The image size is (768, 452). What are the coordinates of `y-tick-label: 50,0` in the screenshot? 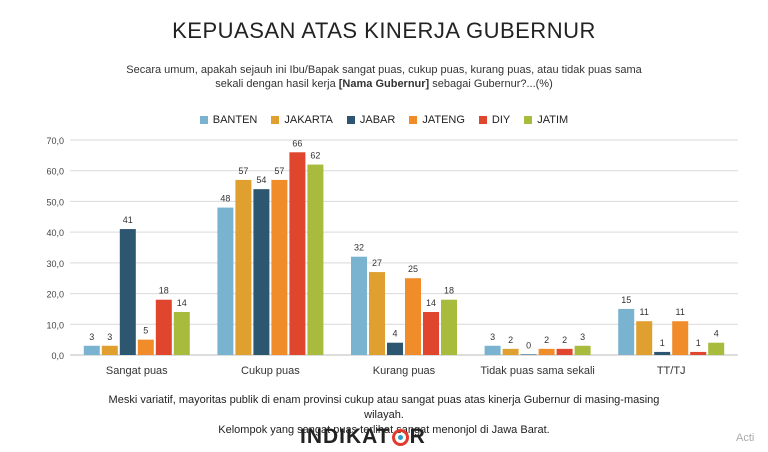 It's located at (55, 202).